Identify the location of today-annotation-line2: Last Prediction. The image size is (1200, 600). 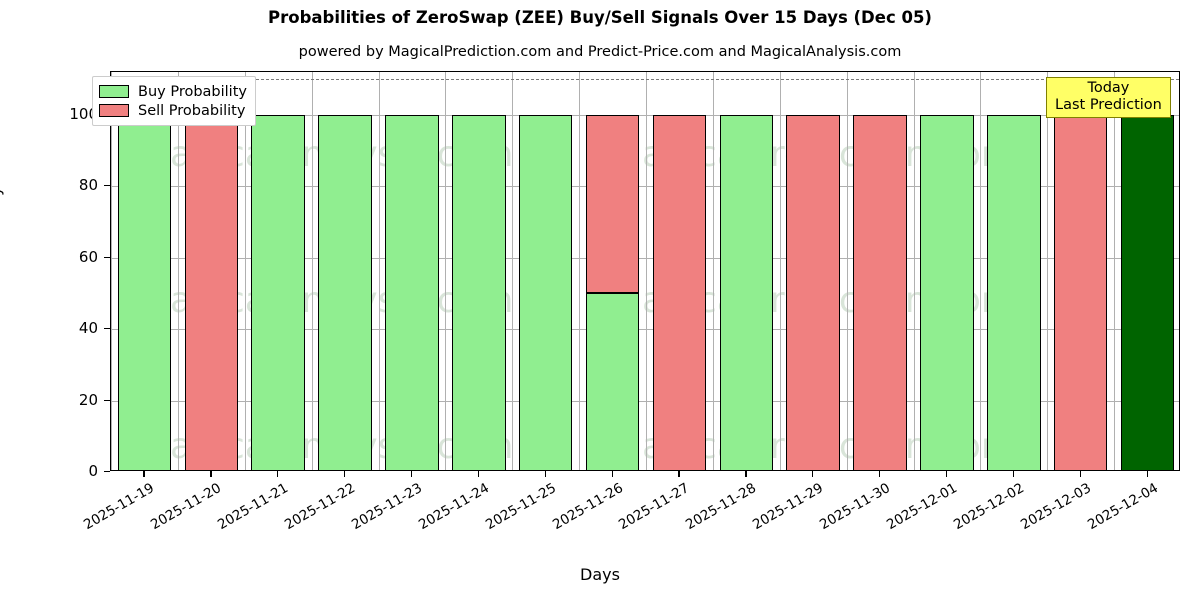
(1108, 105).